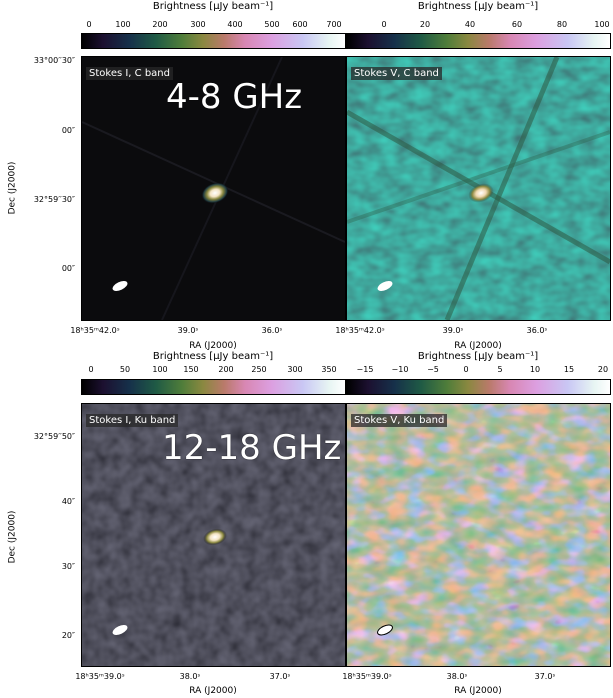 The image size is (613, 698). Describe the element at coordinates (400, 369) in the screenshot. I see `colorbar-tick-ku-v-1: −10` at that location.